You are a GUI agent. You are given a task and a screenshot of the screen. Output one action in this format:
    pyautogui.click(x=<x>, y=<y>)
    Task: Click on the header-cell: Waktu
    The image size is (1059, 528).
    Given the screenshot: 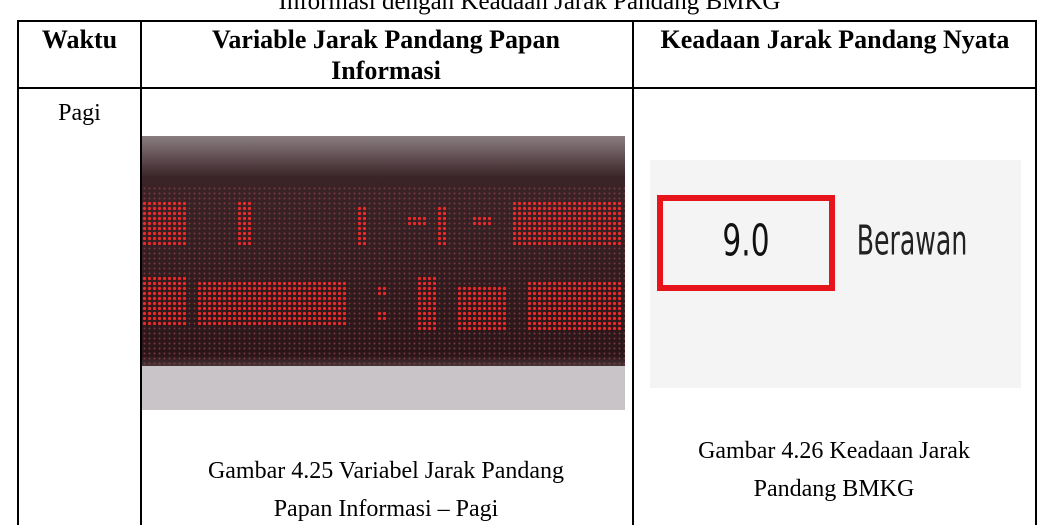 What is the action you would take?
    pyautogui.click(x=79, y=39)
    